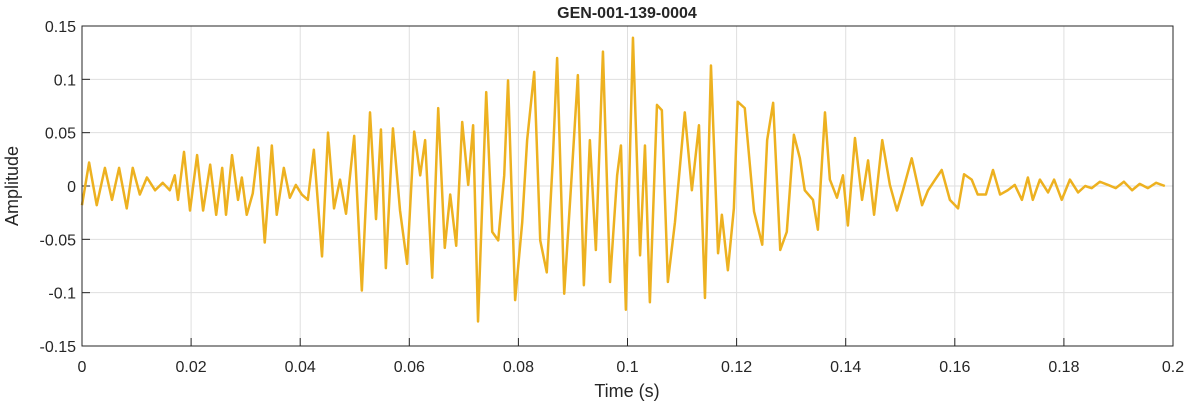  I want to click on y-tick-label: -0.15, so click(58, 347).